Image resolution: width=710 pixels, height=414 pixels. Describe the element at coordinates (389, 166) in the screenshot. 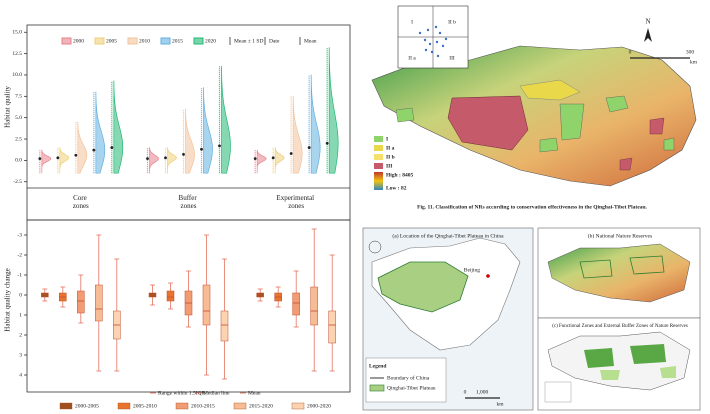

I see `legend-label: III` at that location.